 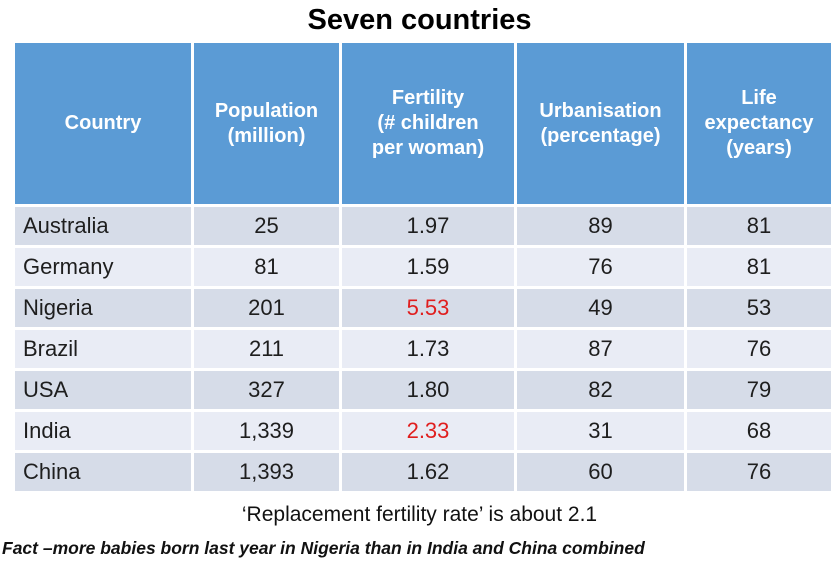 What do you see at coordinates (266, 308) in the screenshot?
I see `population-cell: 201` at bounding box center [266, 308].